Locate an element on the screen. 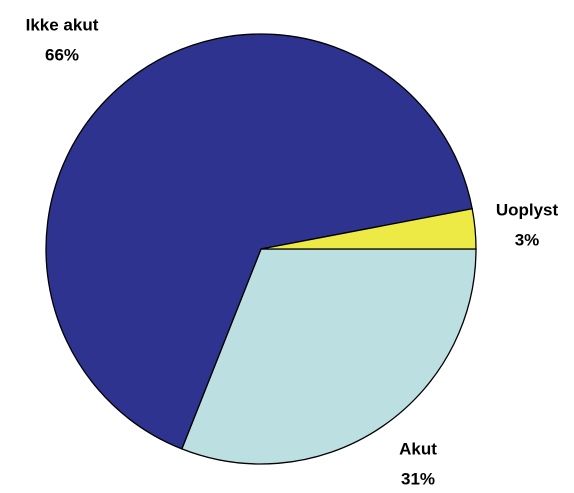  slice-value-label: 31% is located at coordinates (418, 478).